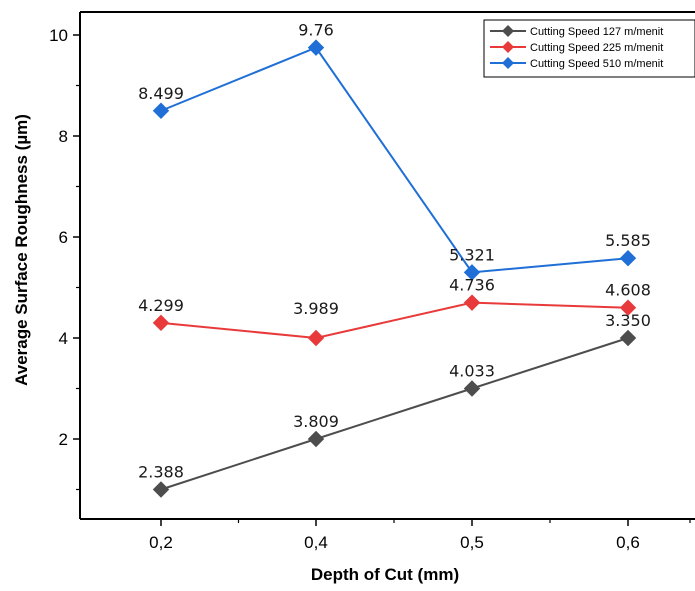  What do you see at coordinates (596, 48) in the screenshot?
I see `legend-entry-label: Cutting Speed 225 m/menit` at bounding box center [596, 48].